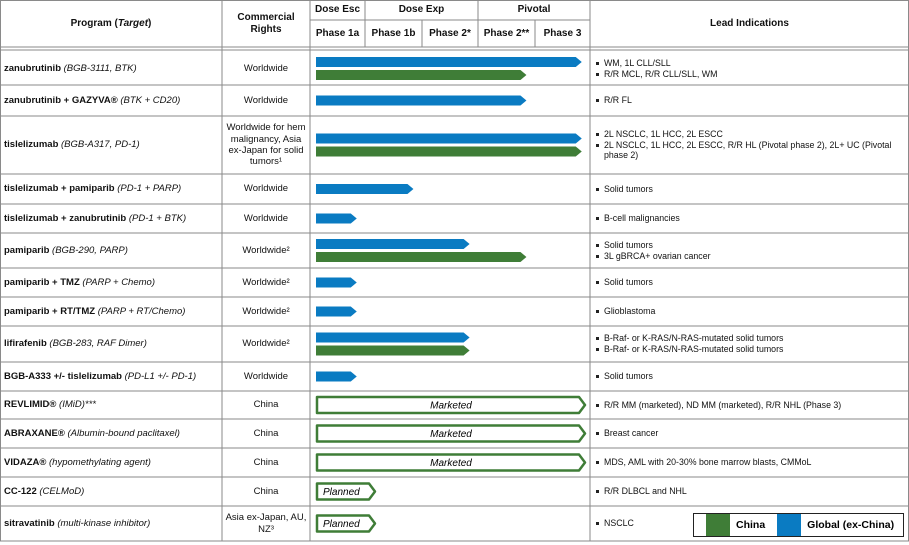  Describe the element at coordinates (34, 433) in the screenshot. I see `program-name: ABRAXANE®` at that location.